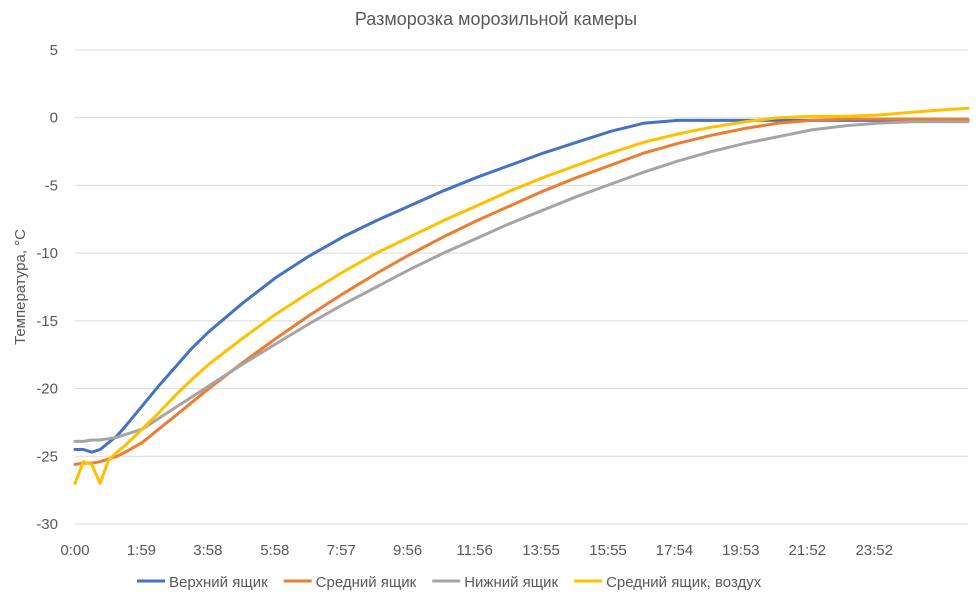 This screenshot has width=977, height=598. I want to click on legend-label: Верхний ящик, so click(218, 582).